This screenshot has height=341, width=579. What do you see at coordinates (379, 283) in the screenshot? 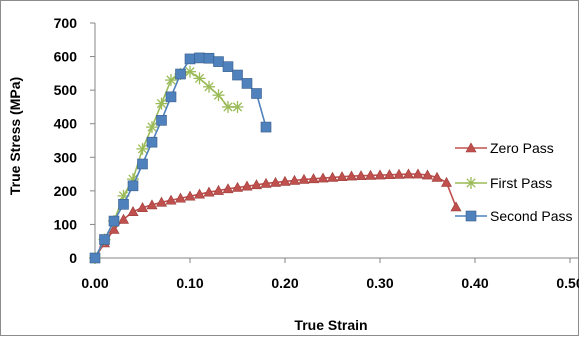
I see `x-tick-label: 0.30` at bounding box center [379, 283].